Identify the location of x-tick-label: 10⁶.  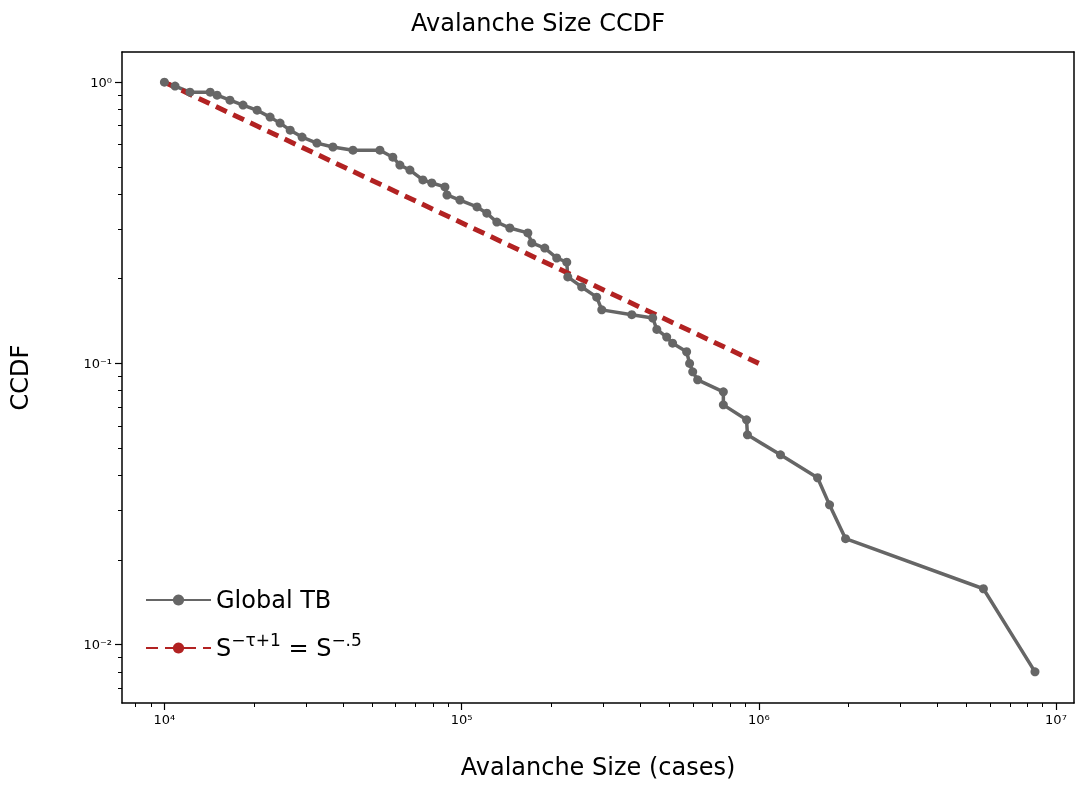
(758, 719).